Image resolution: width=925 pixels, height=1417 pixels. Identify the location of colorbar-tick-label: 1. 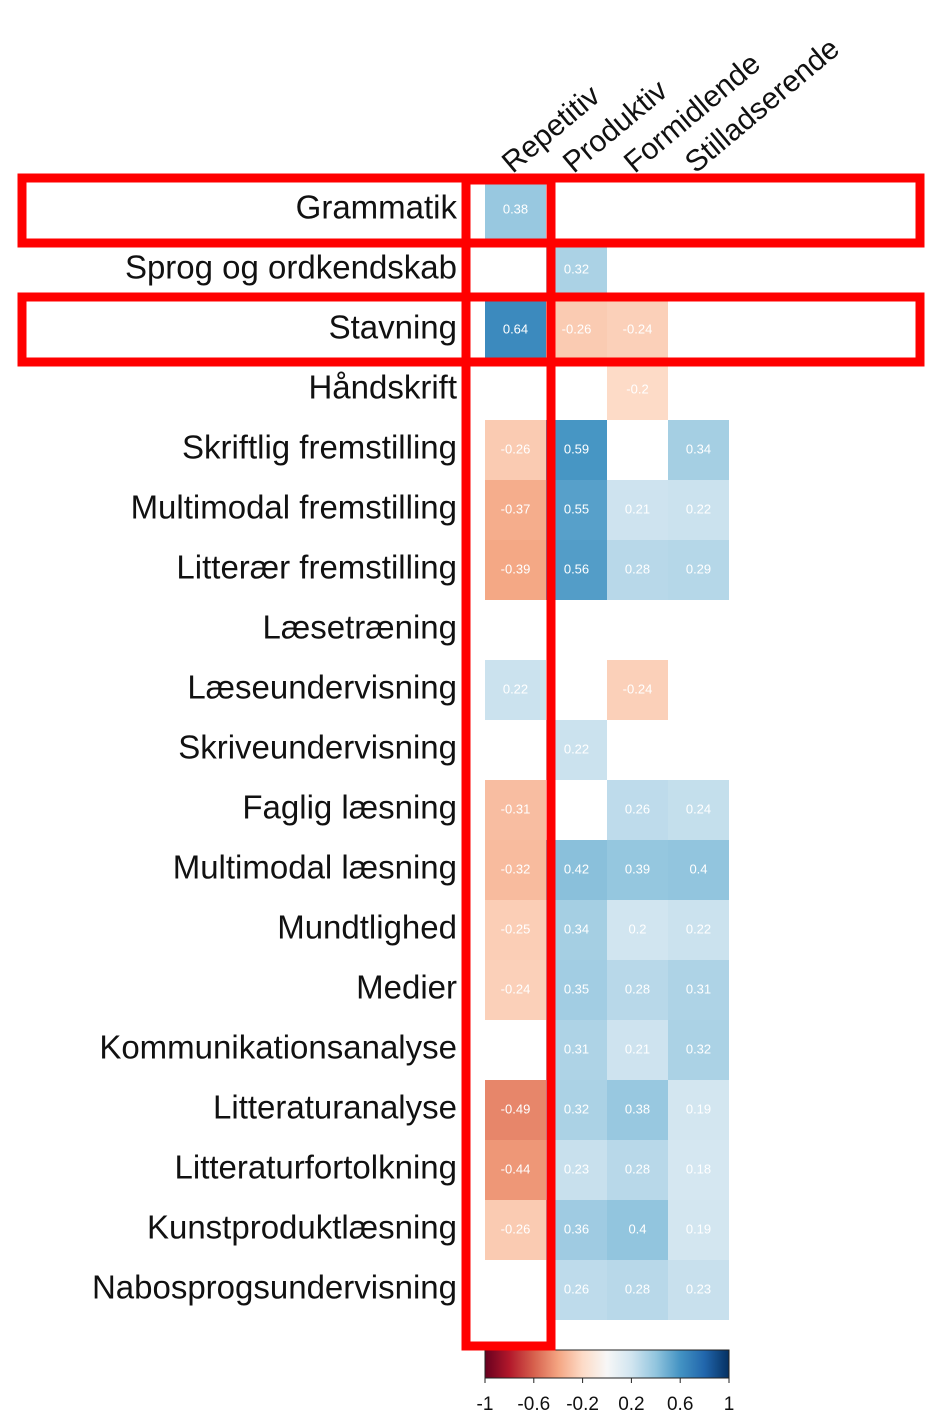
(729, 1404).